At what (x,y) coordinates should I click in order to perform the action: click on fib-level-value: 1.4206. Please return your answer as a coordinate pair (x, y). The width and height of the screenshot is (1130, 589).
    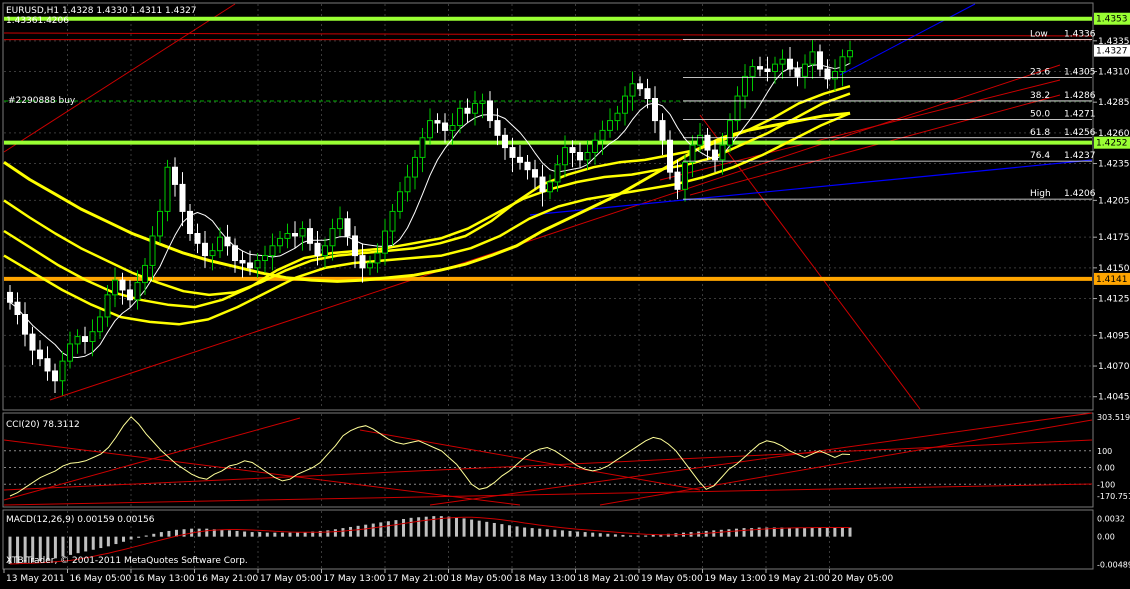
    Looking at the image, I should click on (1080, 194).